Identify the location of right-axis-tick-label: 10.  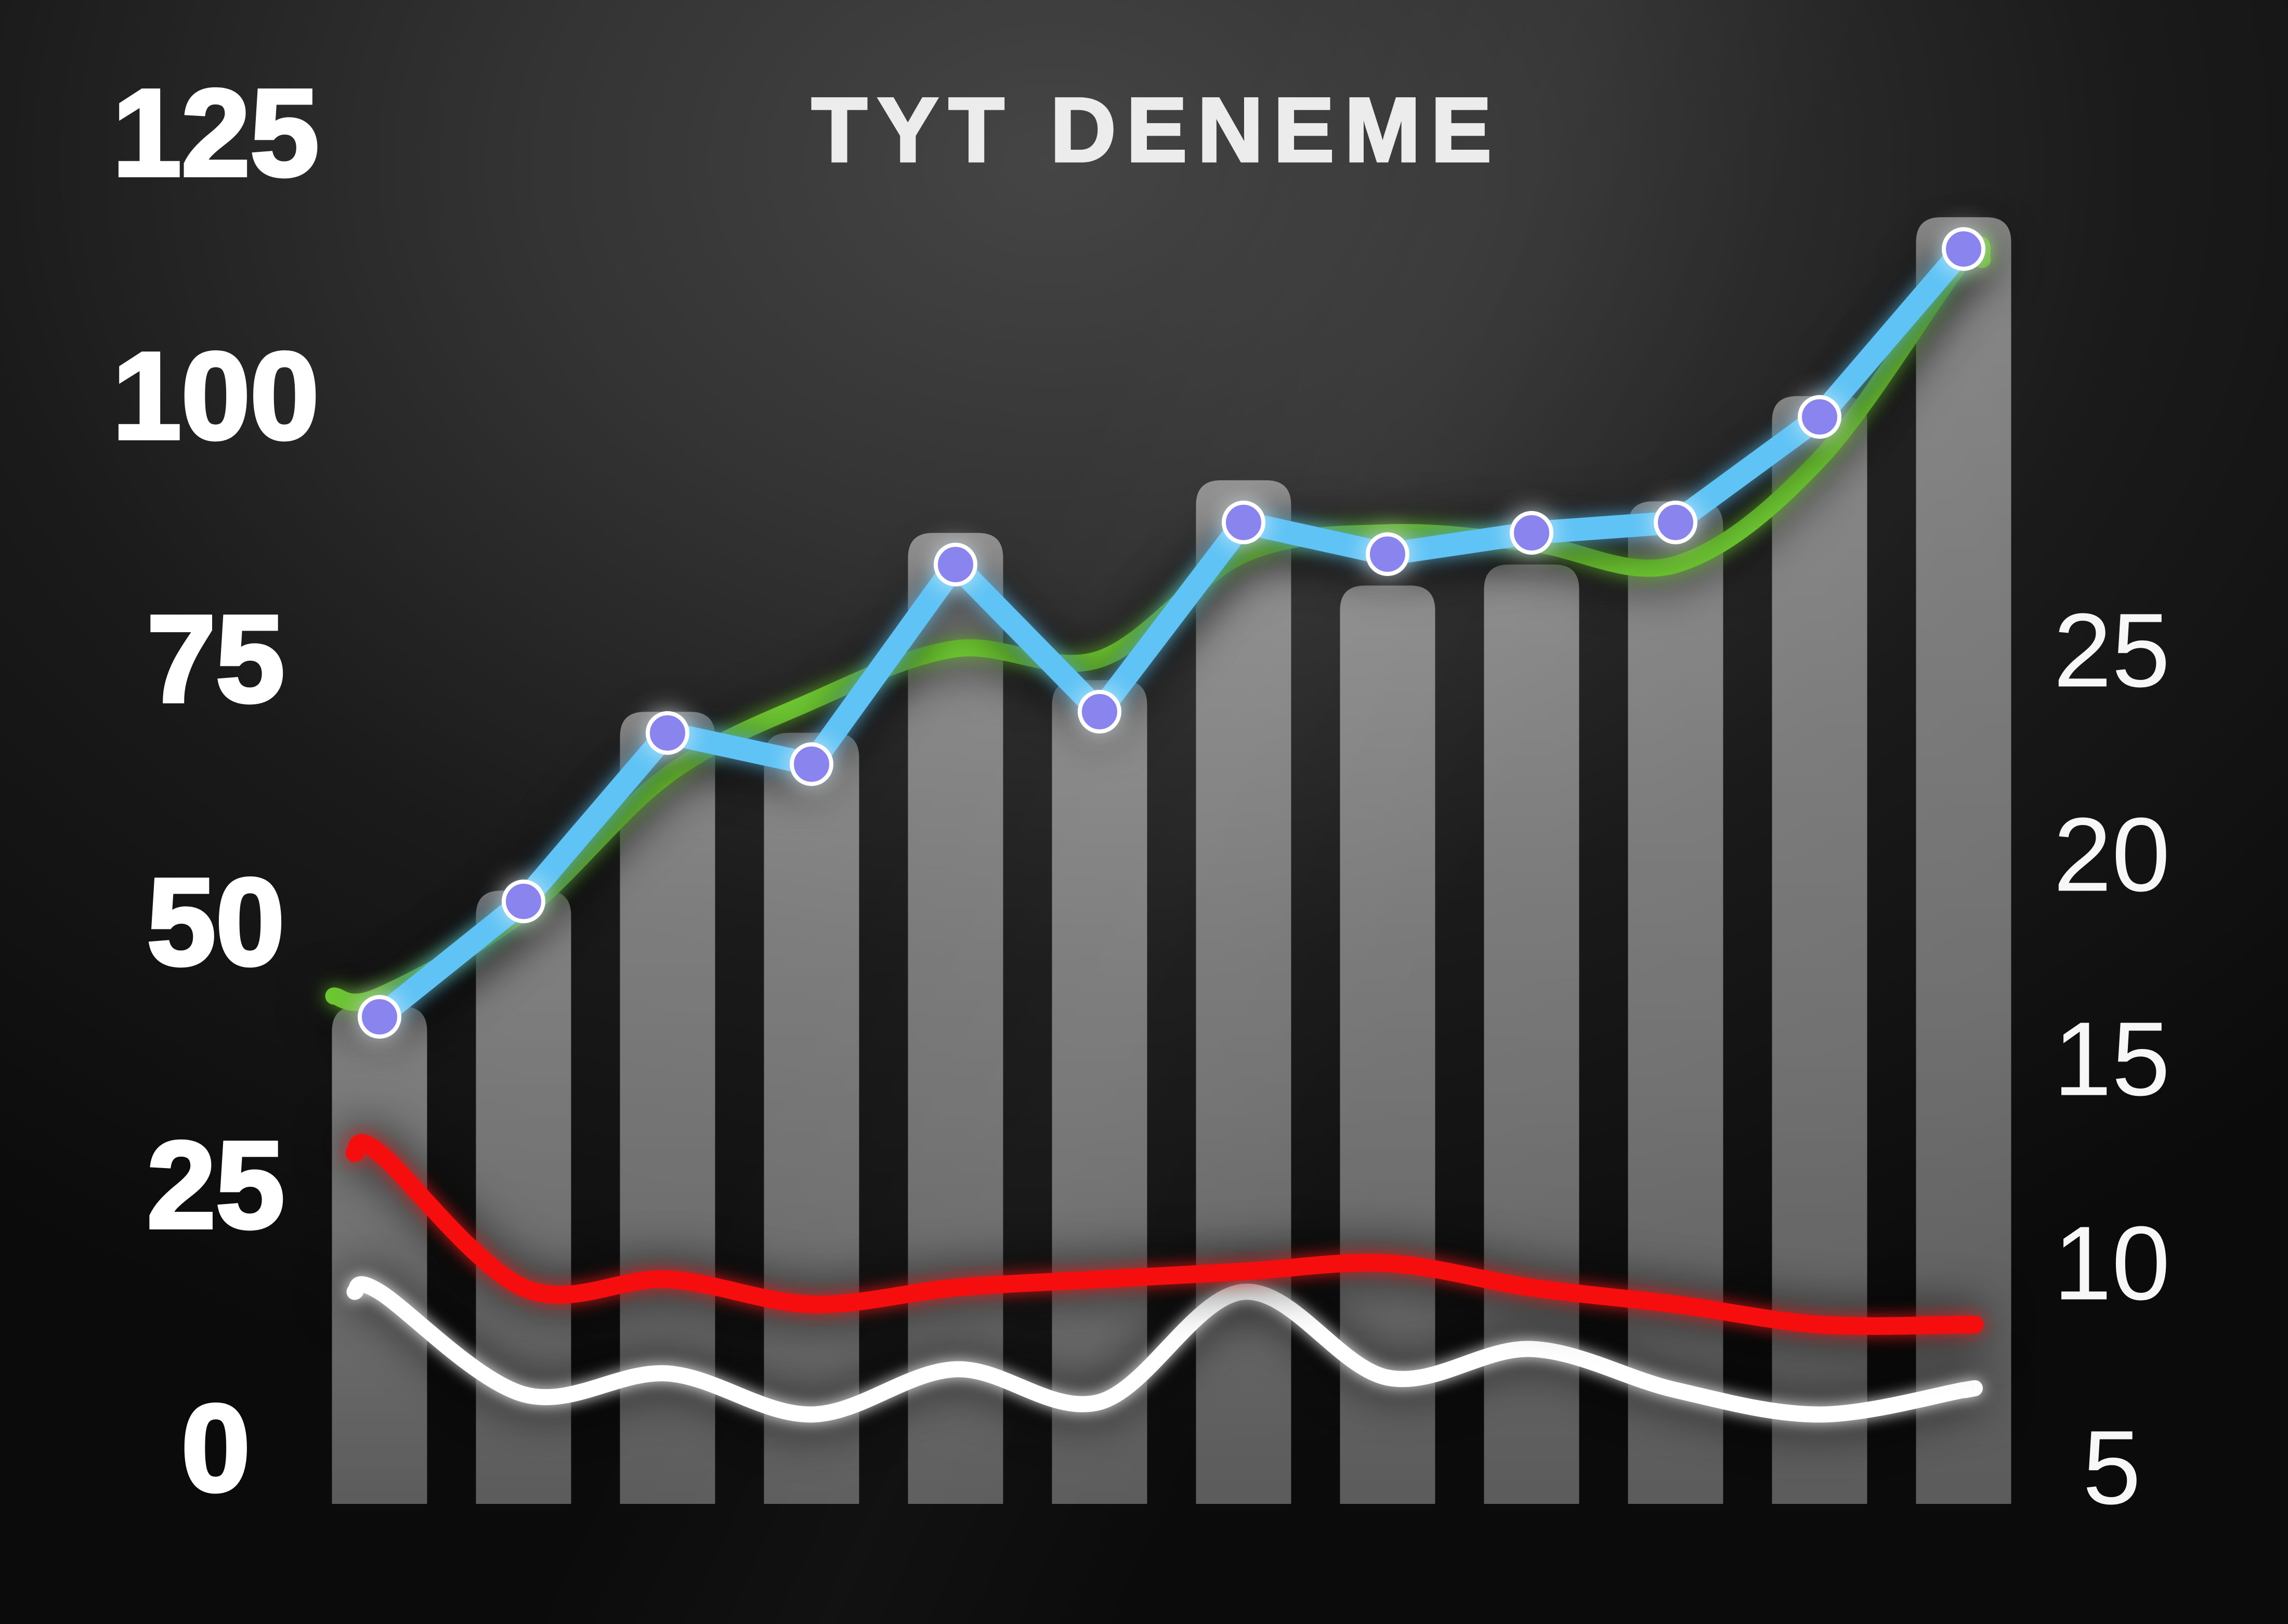
(2112, 1263).